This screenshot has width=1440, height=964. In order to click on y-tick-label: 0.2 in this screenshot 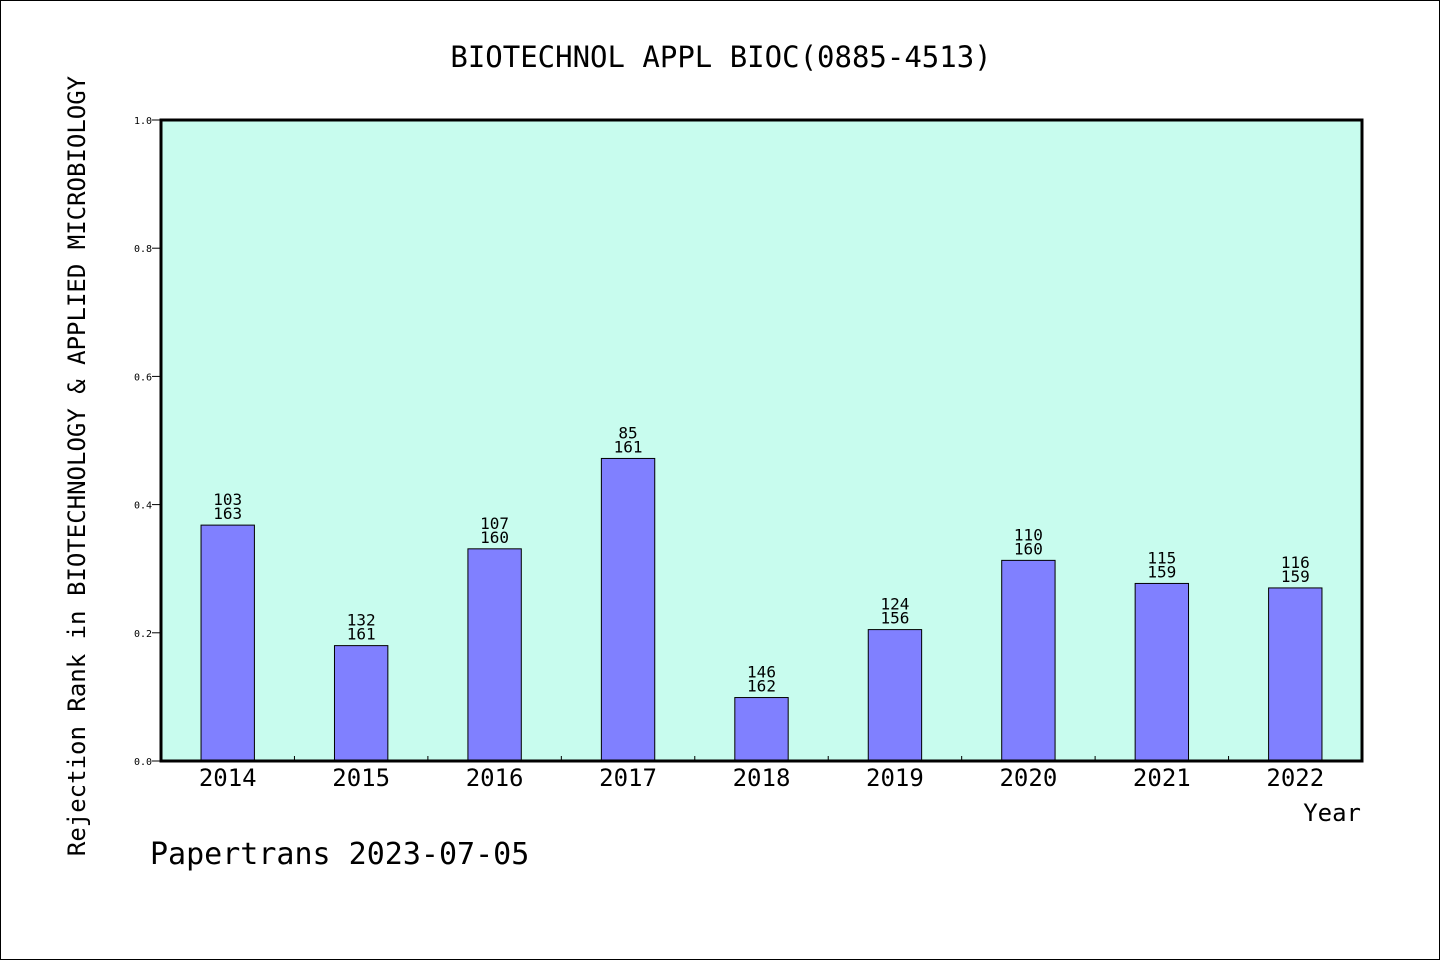, I will do `click(143, 634)`.